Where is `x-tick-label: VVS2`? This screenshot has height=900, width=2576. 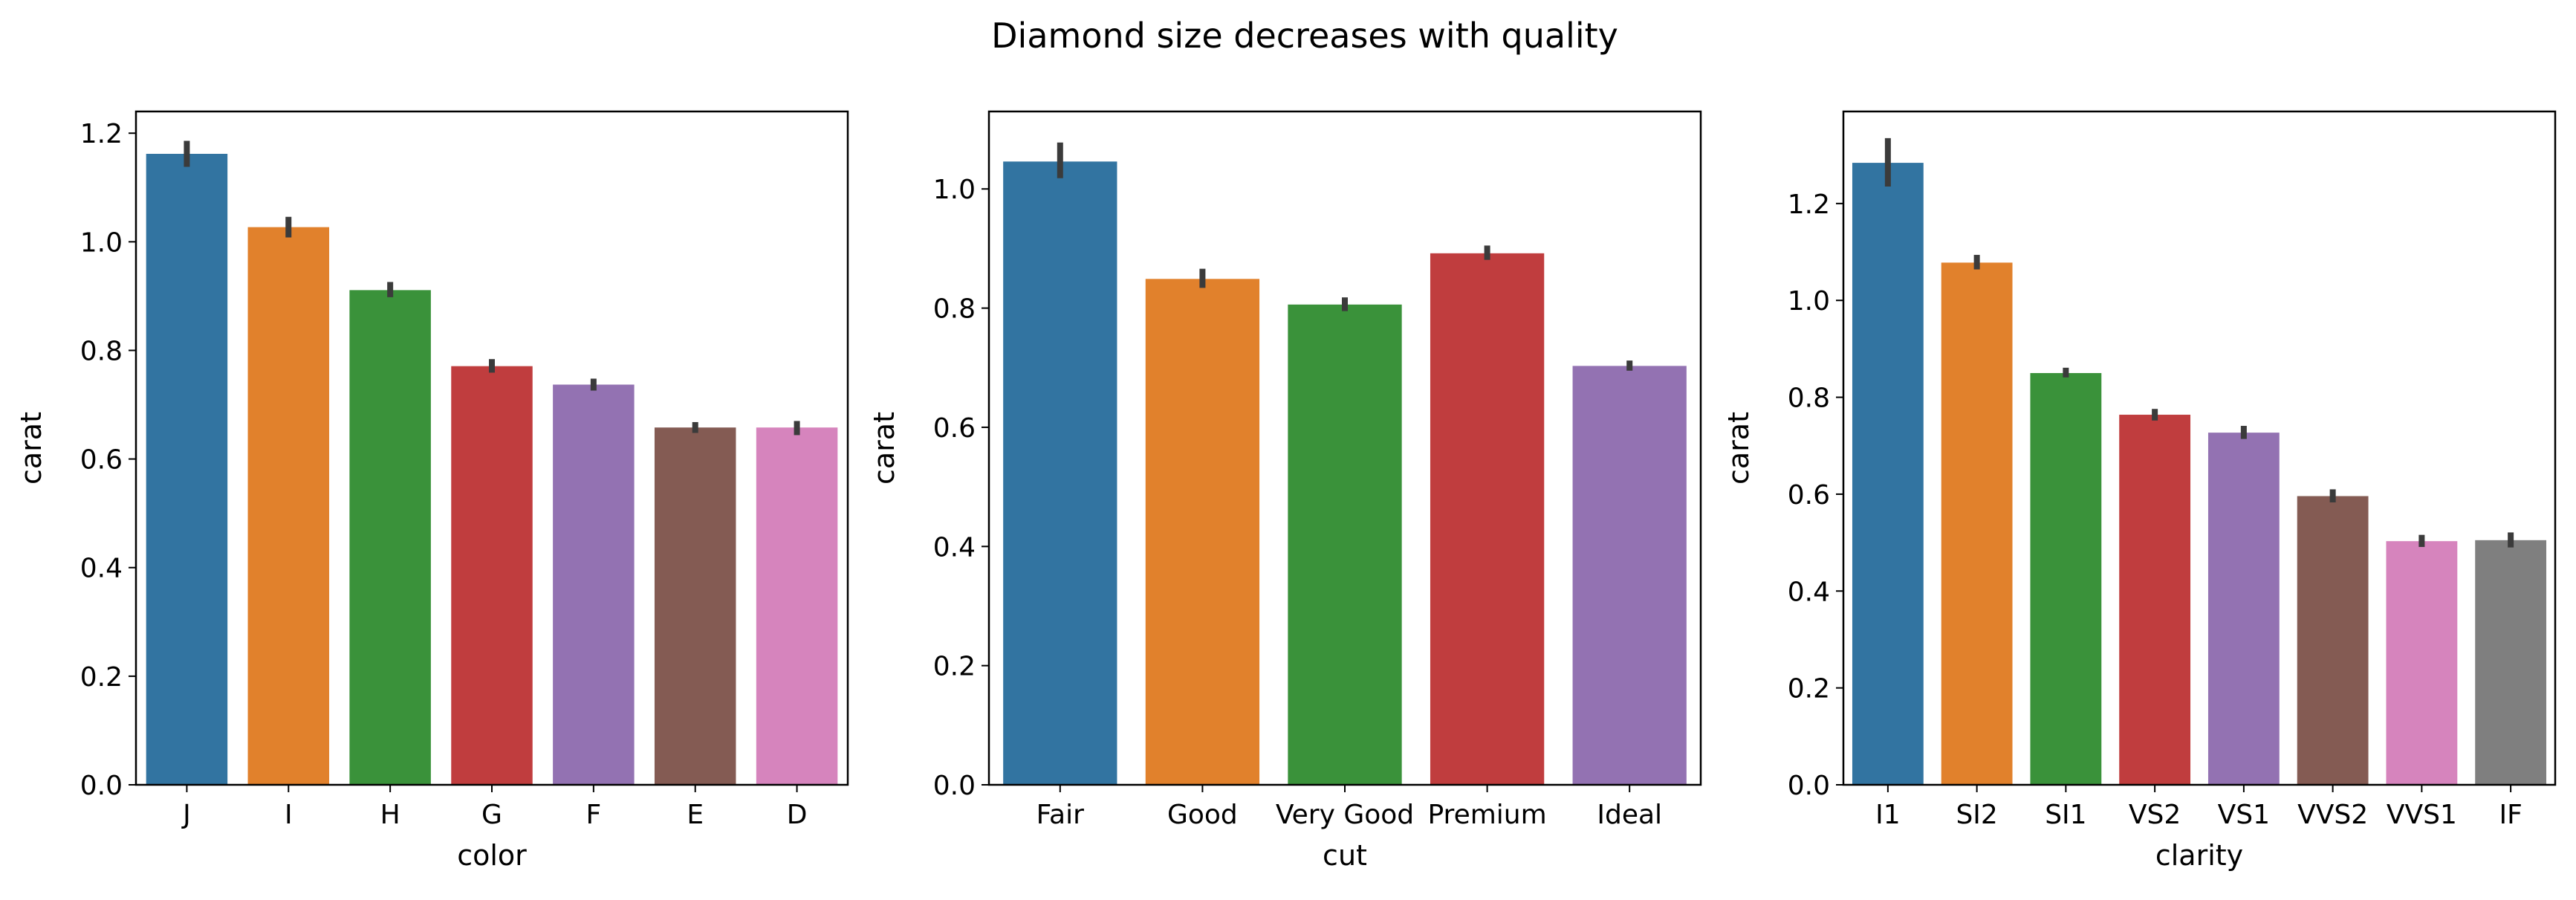 x-tick-label: VVS2 is located at coordinates (2332, 815).